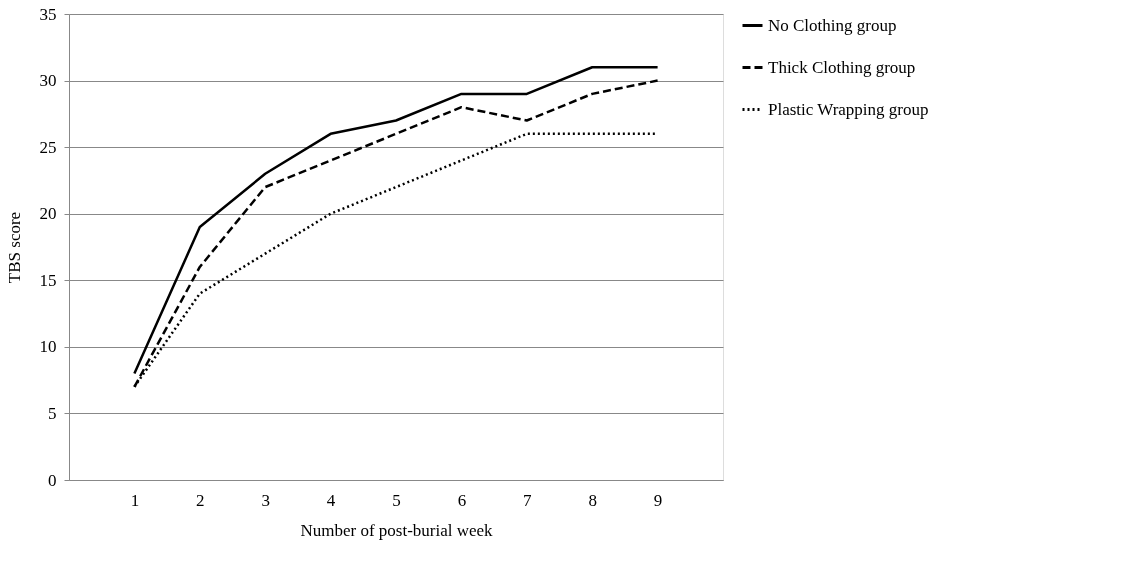 This screenshot has height=583, width=1134. I want to click on x-axis-title: Number of post-burial week, so click(397, 530).